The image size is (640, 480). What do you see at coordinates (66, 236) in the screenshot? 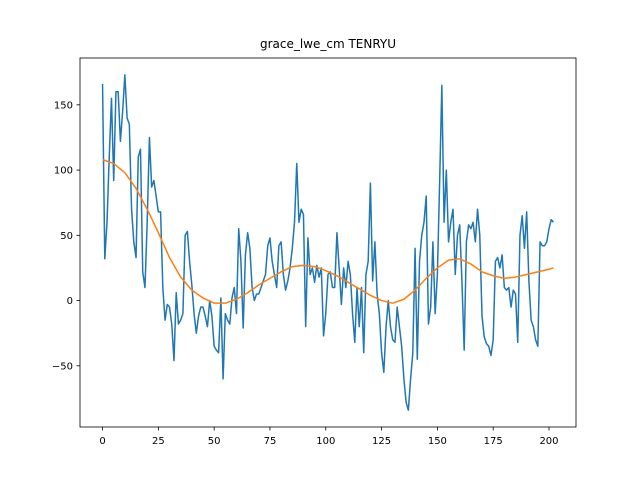
I see `y-tick-label: 50` at bounding box center [66, 236].